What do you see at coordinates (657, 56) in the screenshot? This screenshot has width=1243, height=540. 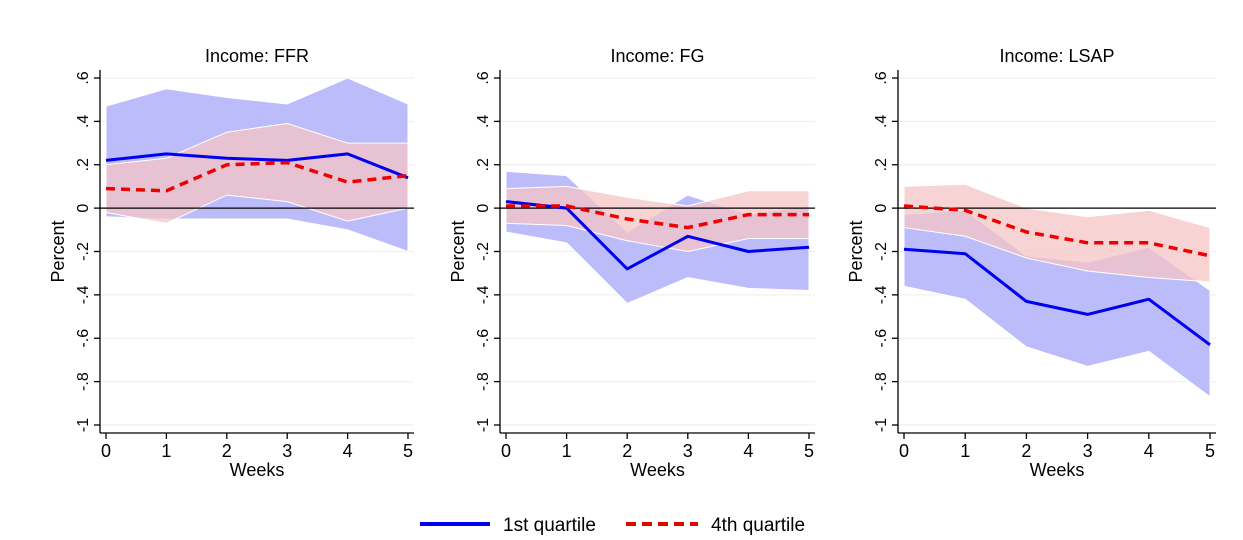 I see `panel-title: Income: FG` at bounding box center [657, 56].